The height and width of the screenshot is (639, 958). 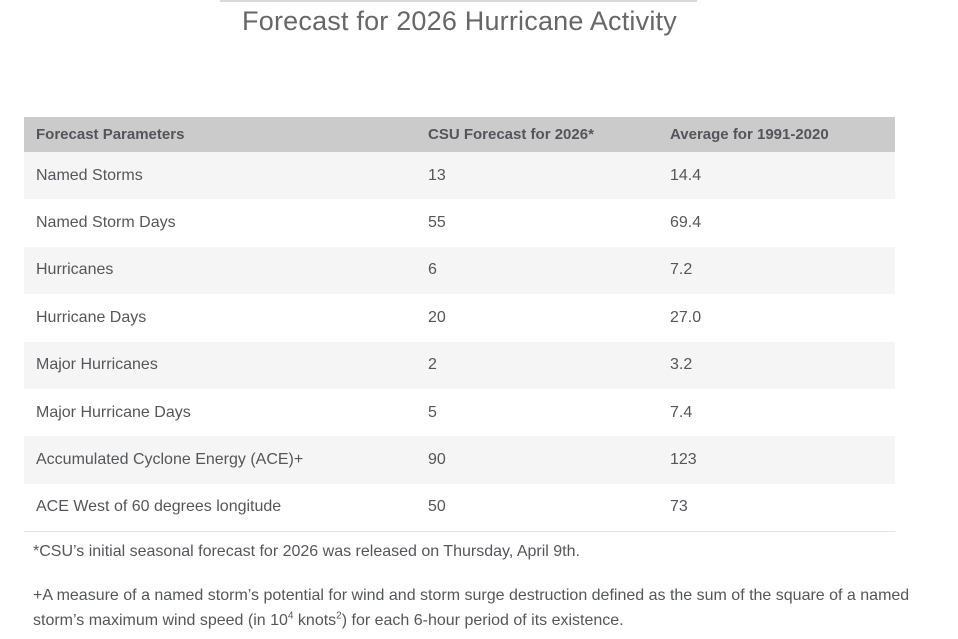 I want to click on forecast-value: 50, so click(x=437, y=507).